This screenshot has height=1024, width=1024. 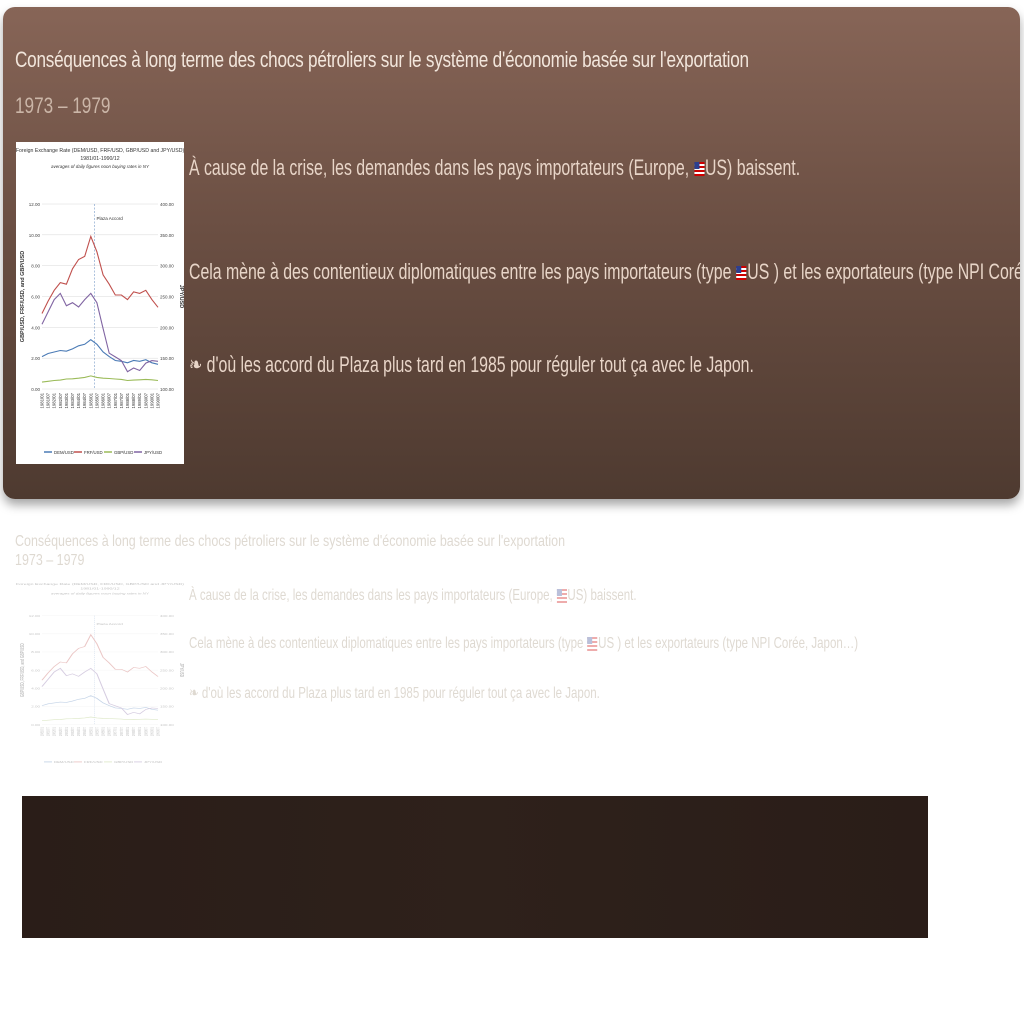 What do you see at coordinates (100, 718) in the screenshot?
I see `series-line-gbp-usd` at bounding box center [100, 718].